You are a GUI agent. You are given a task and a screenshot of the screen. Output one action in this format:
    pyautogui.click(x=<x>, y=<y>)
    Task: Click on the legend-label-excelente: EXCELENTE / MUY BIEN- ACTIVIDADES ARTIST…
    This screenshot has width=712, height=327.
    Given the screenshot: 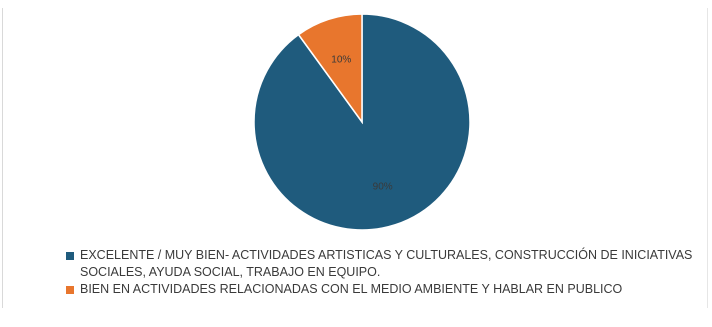 What is the action you would take?
    pyautogui.click(x=386, y=263)
    